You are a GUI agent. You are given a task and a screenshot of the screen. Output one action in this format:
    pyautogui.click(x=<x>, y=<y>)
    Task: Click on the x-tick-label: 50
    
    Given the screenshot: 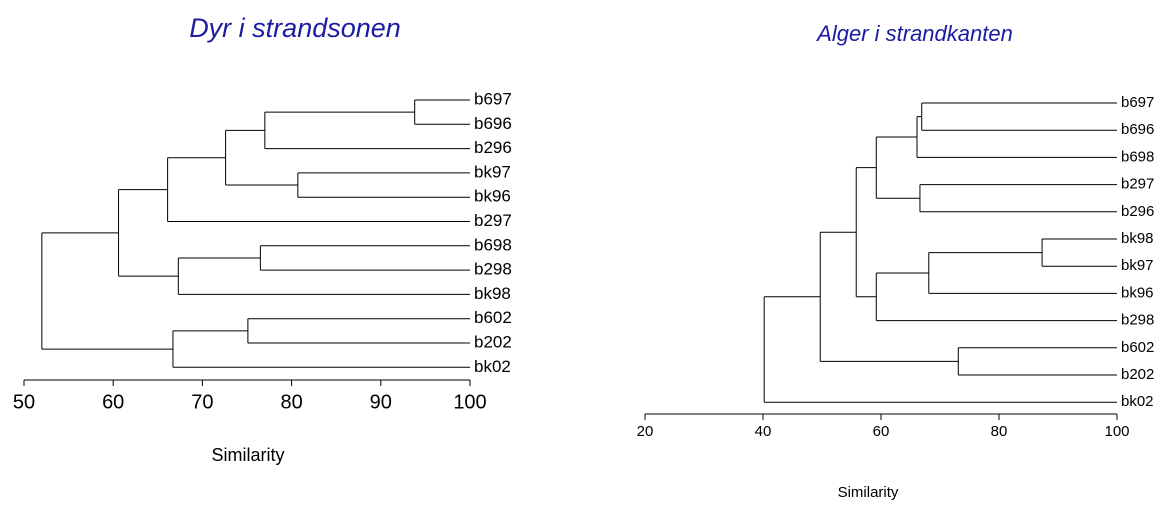 What is the action you would take?
    pyautogui.click(x=24, y=402)
    